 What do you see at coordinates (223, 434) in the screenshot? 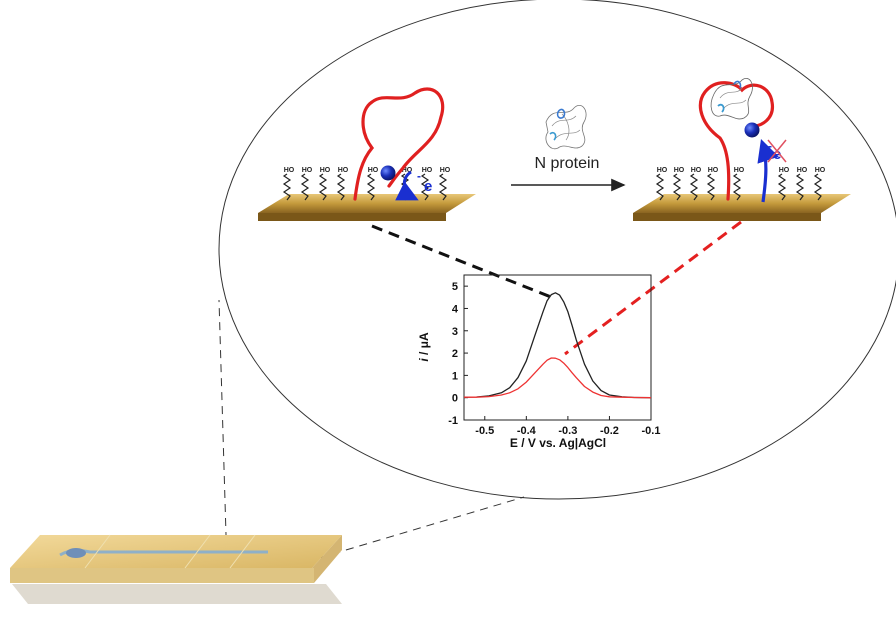
I see `zoom-line-left` at bounding box center [223, 434].